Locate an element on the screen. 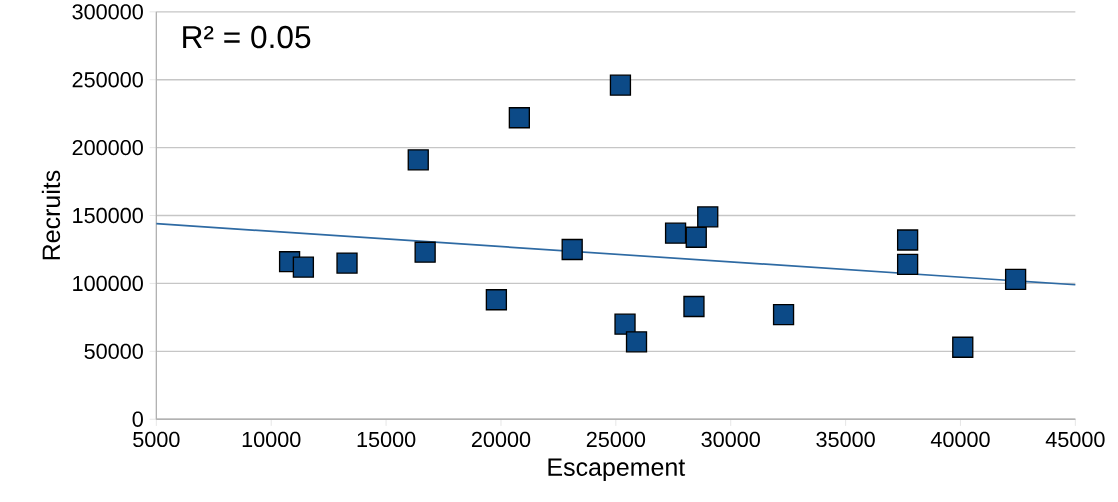 This screenshot has width=1118, height=502. y-tick-label: 50000 is located at coordinates (113, 351).